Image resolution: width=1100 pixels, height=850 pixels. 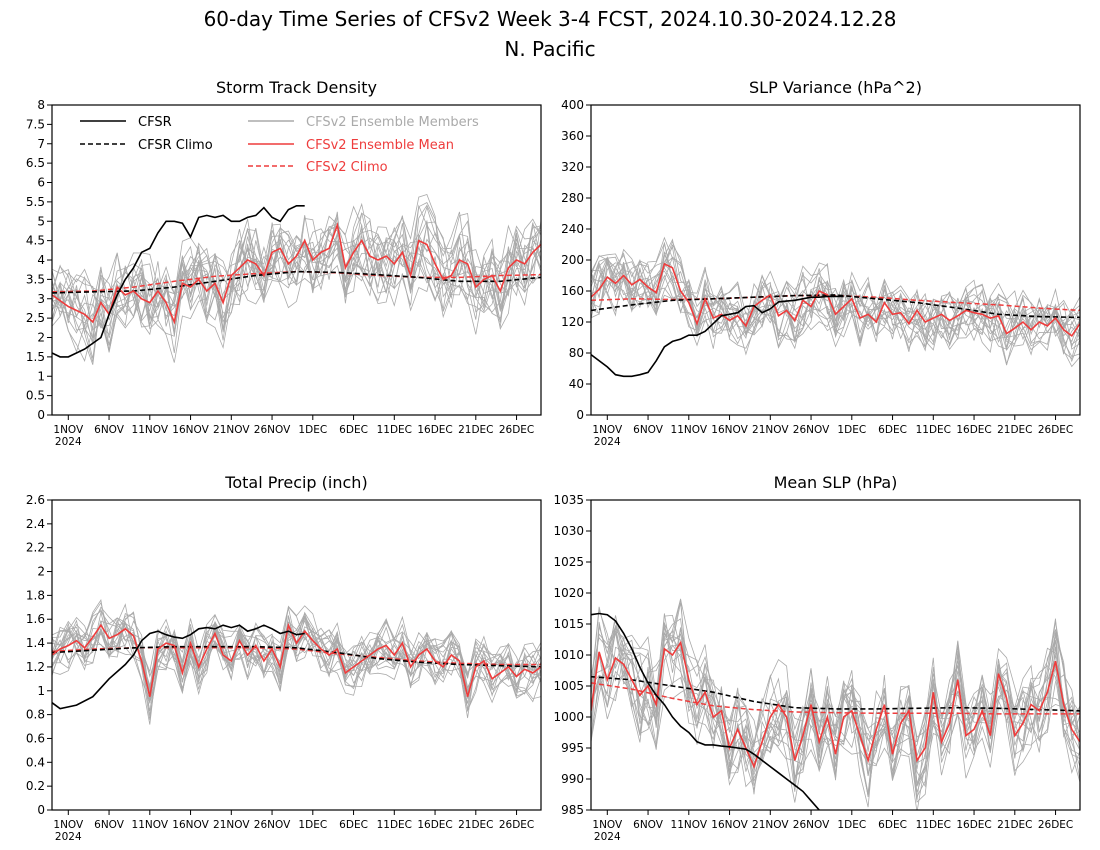 What do you see at coordinates (35, 357) in the screenshot?
I see `y-tick-label: 1.5` at bounding box center [35, 357].